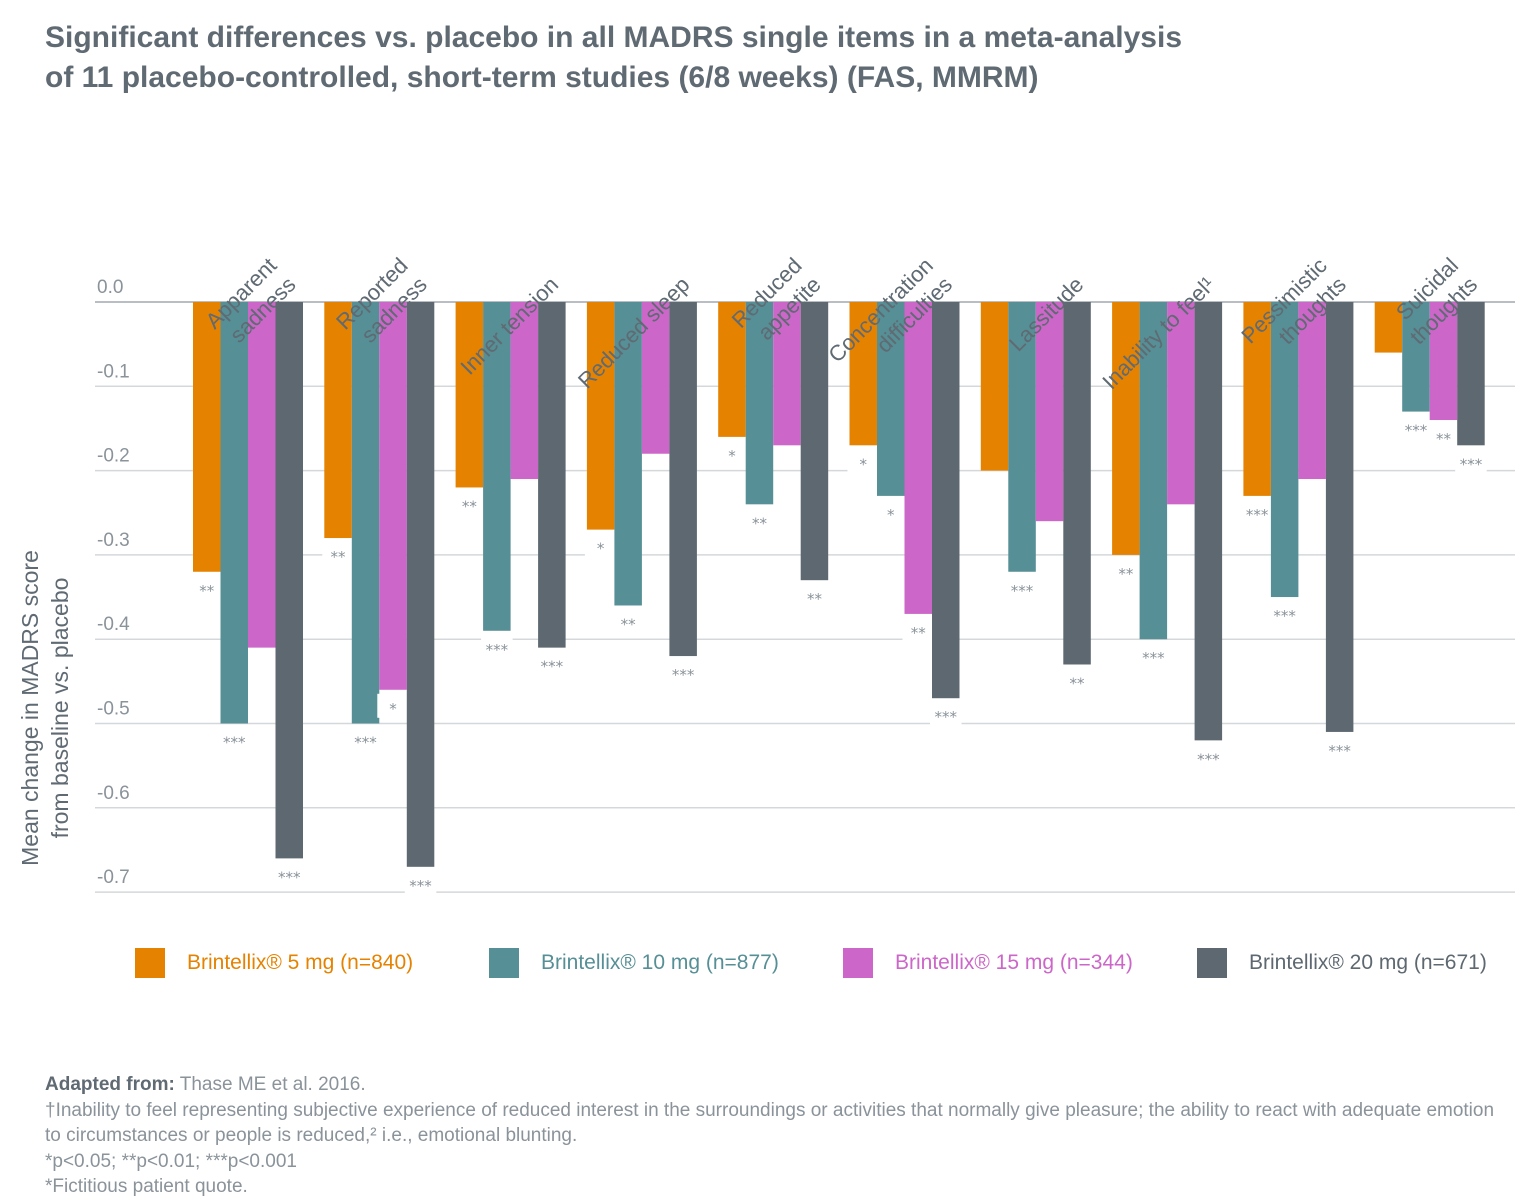 This screenshot has height=1204, width=1536. I want to click on y-tick-label: 0.0, so click(110, 287).